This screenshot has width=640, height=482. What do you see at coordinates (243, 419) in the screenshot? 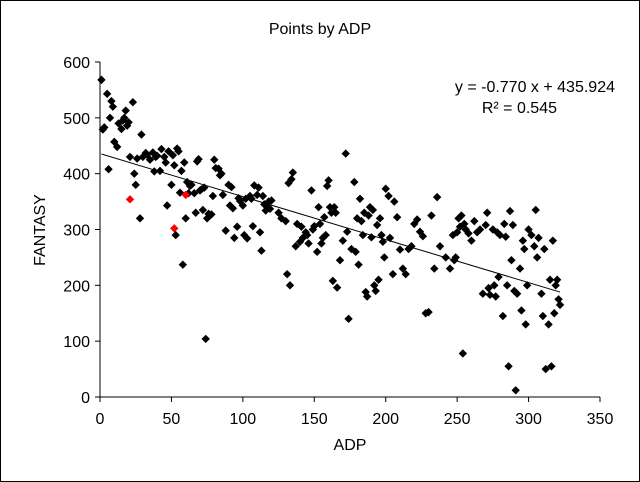
I see `x-tick-label: 100` at bounding box center [243, 419].